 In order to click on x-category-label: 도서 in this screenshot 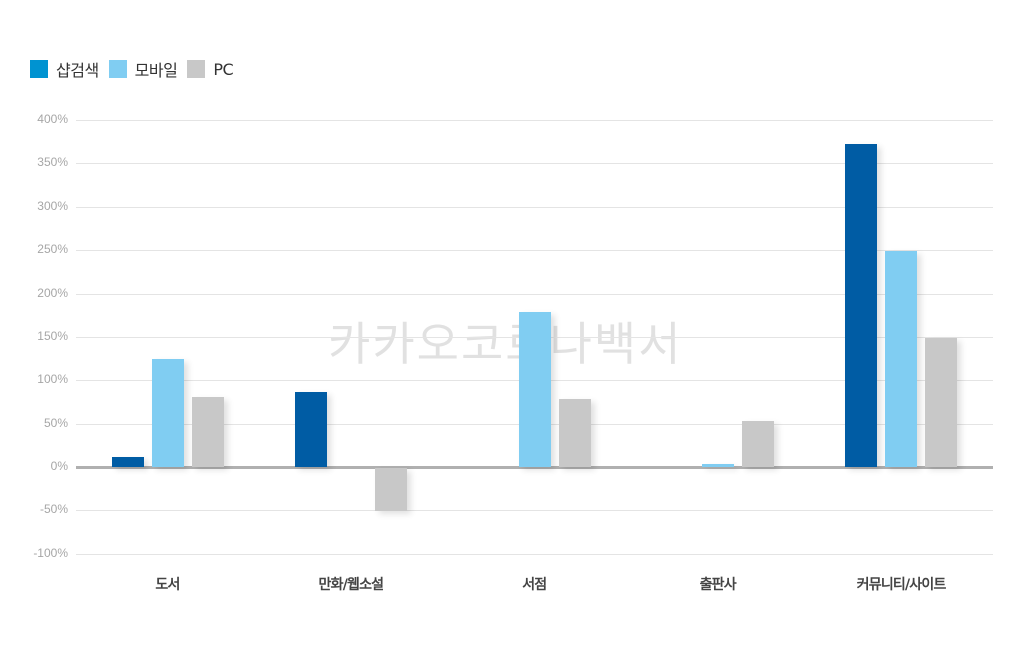, I will do `click(167, 585)`.